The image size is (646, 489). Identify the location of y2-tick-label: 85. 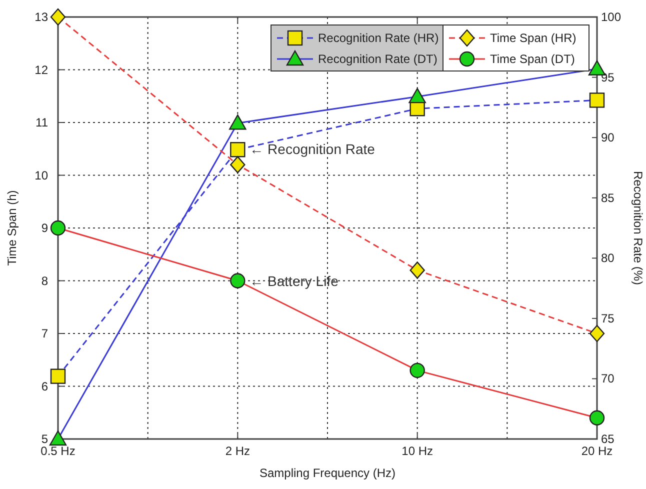
(608, 197).